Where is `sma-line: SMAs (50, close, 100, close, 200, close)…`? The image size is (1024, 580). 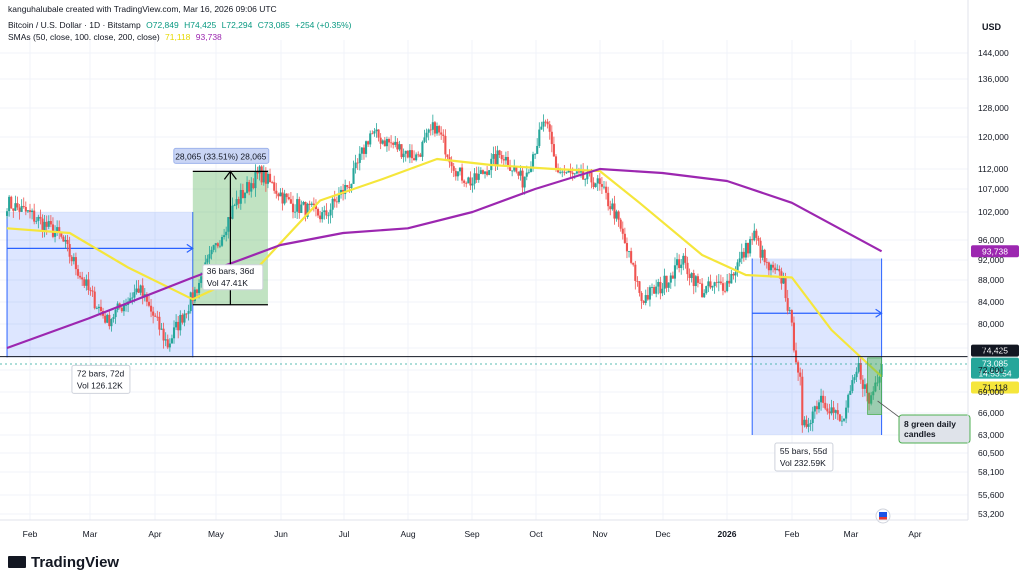 sma-line: SMAs (50, close, 100, close, 200, close)… is located at coordinates (116, 37).